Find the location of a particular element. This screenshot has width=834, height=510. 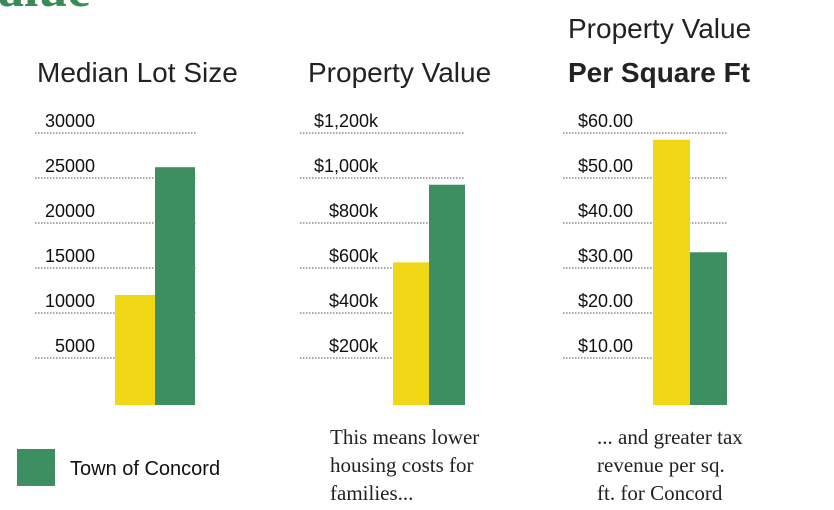

y-tick-label: $600k is located at coordinates (354, 256).